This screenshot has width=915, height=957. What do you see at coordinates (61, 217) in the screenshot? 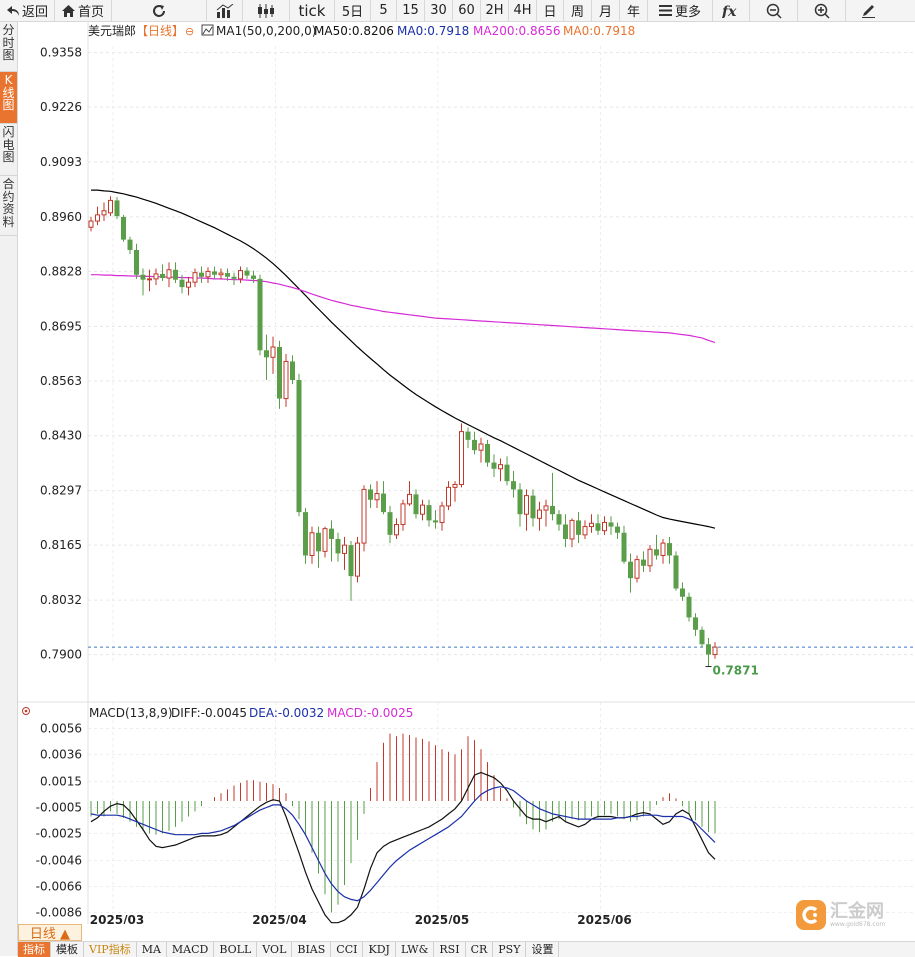
I see `price-tick-label: 0.8960` at bounding box center [61, 217].